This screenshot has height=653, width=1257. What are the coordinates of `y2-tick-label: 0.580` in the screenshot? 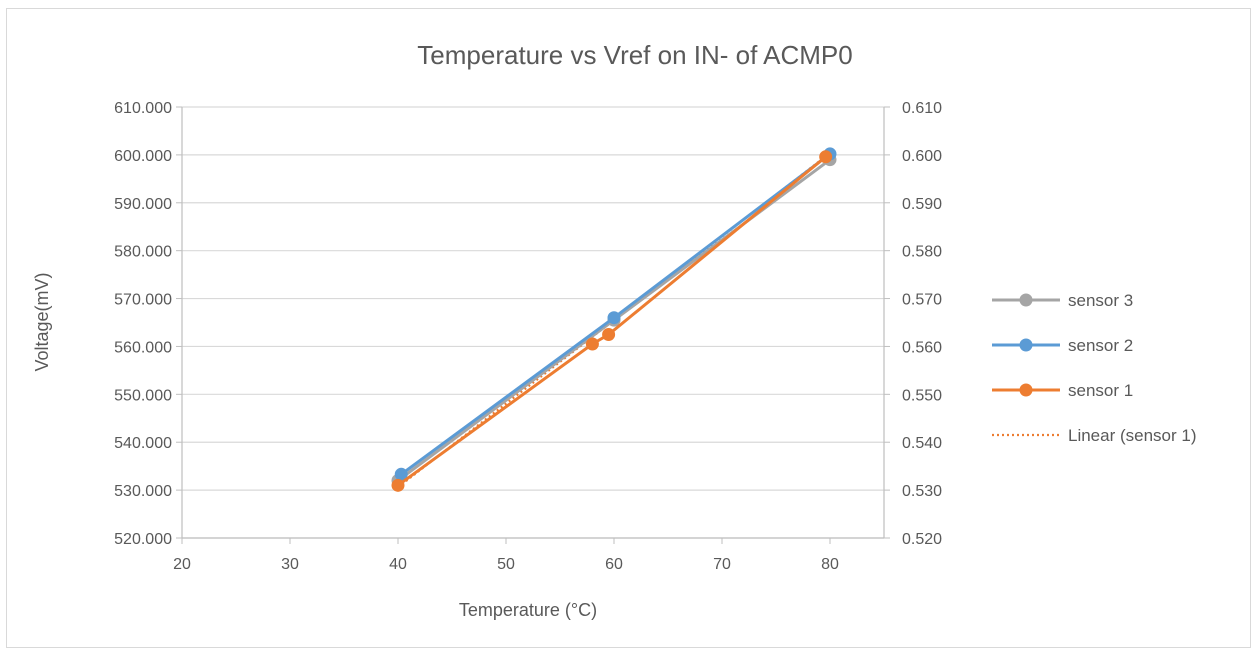 It's located at (922, 252).